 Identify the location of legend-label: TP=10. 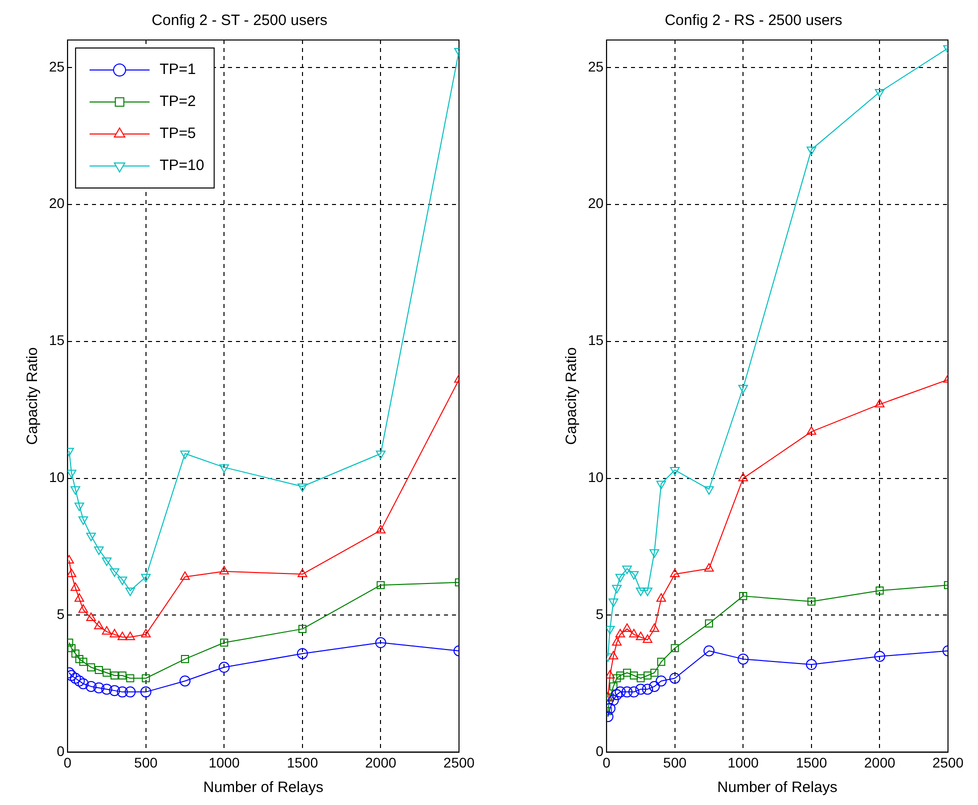
(182, 165).